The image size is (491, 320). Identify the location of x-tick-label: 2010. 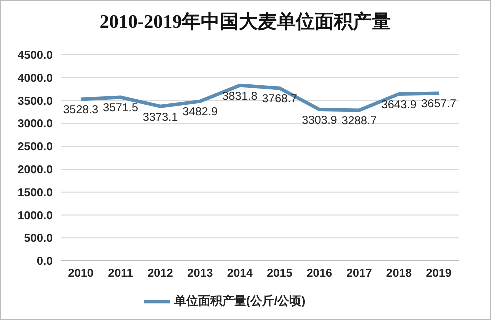
(81, 274).